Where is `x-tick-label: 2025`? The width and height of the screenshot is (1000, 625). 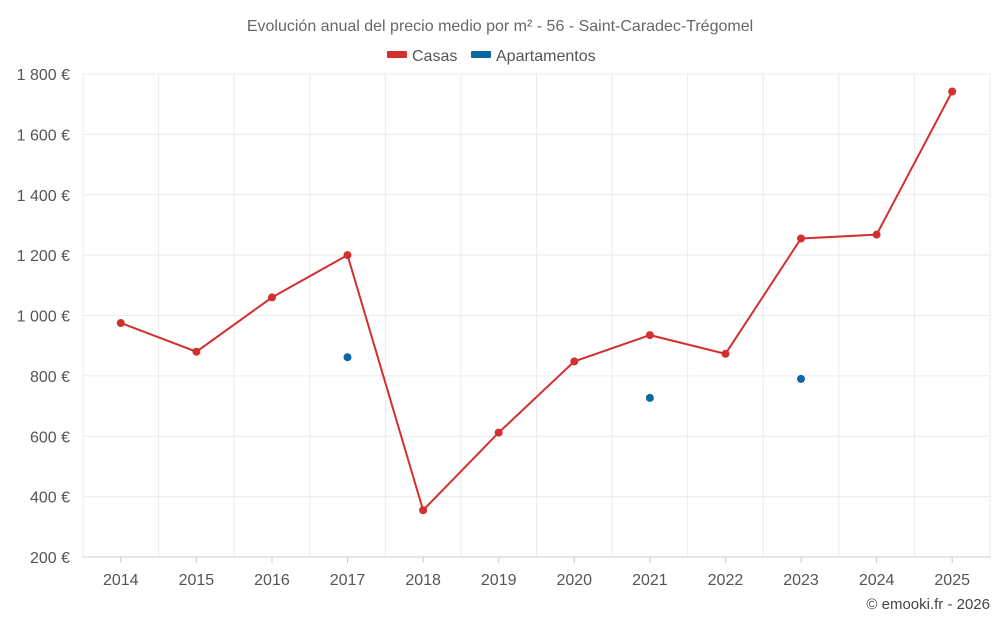
x-tick-label: 2025 is located at coordinates (952, 580).